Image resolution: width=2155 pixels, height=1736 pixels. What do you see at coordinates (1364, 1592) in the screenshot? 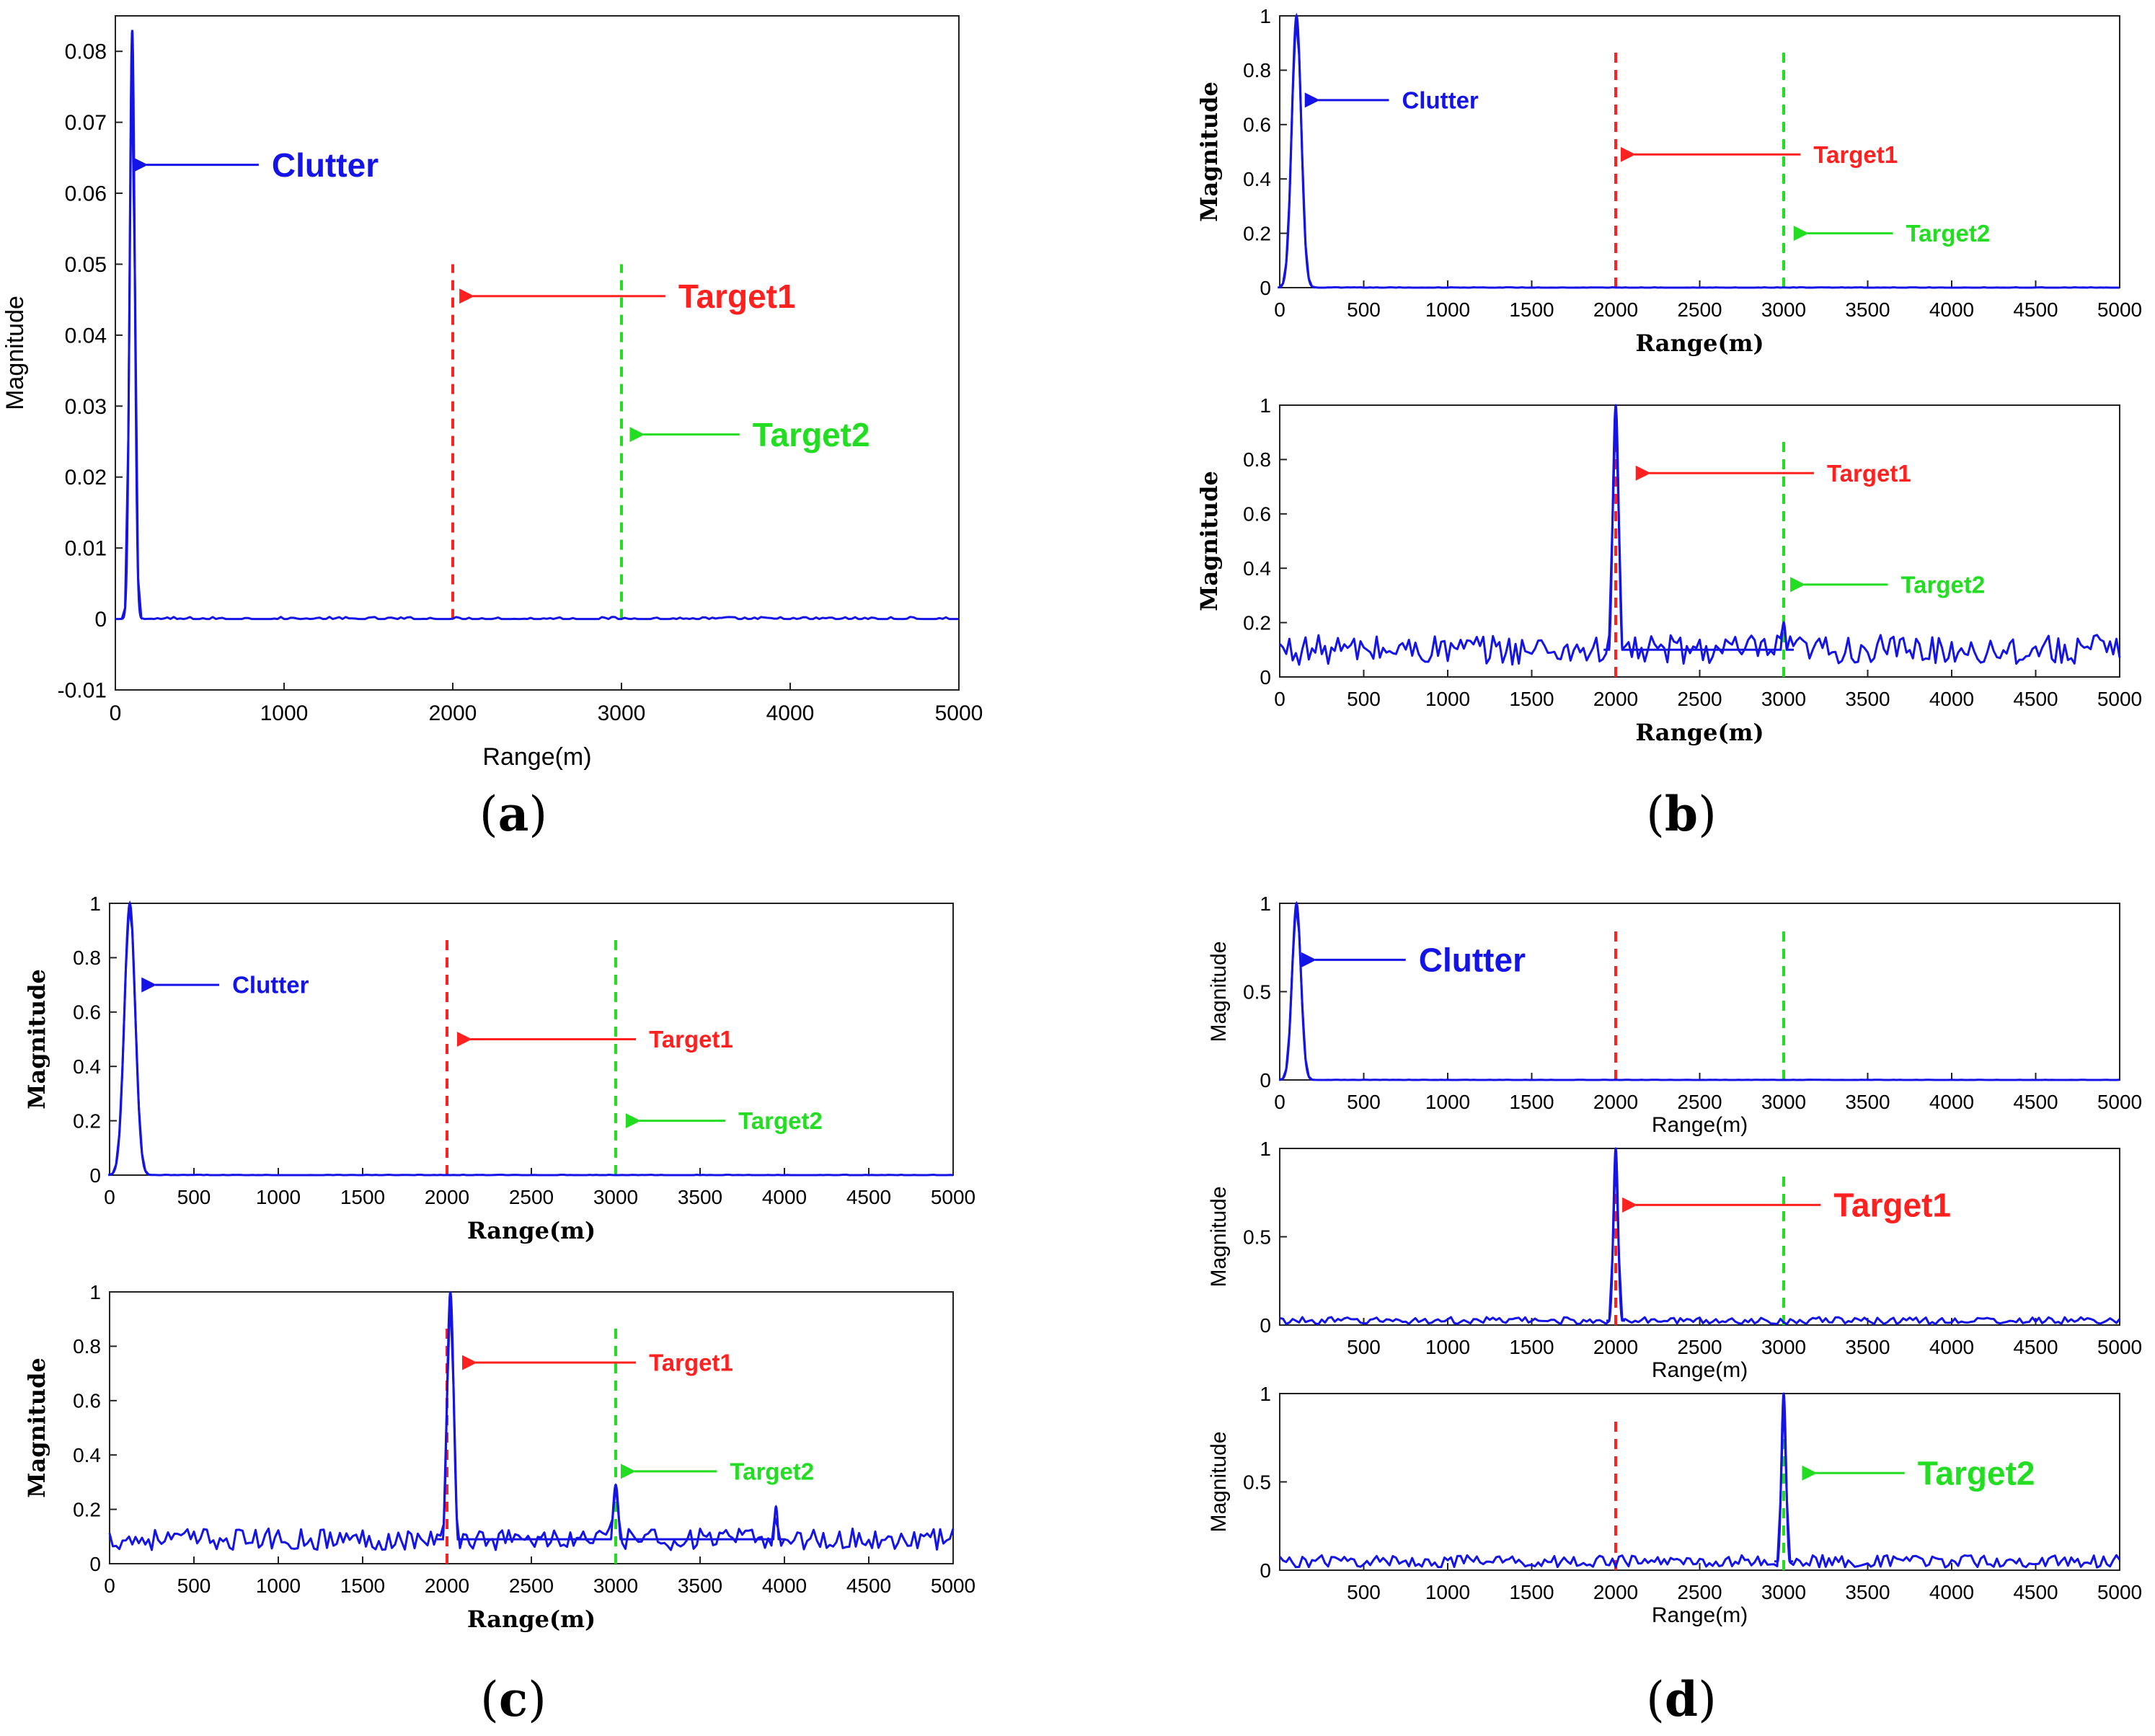
I see `x-tick-label: 500` at bounding box center [1364, 1592].